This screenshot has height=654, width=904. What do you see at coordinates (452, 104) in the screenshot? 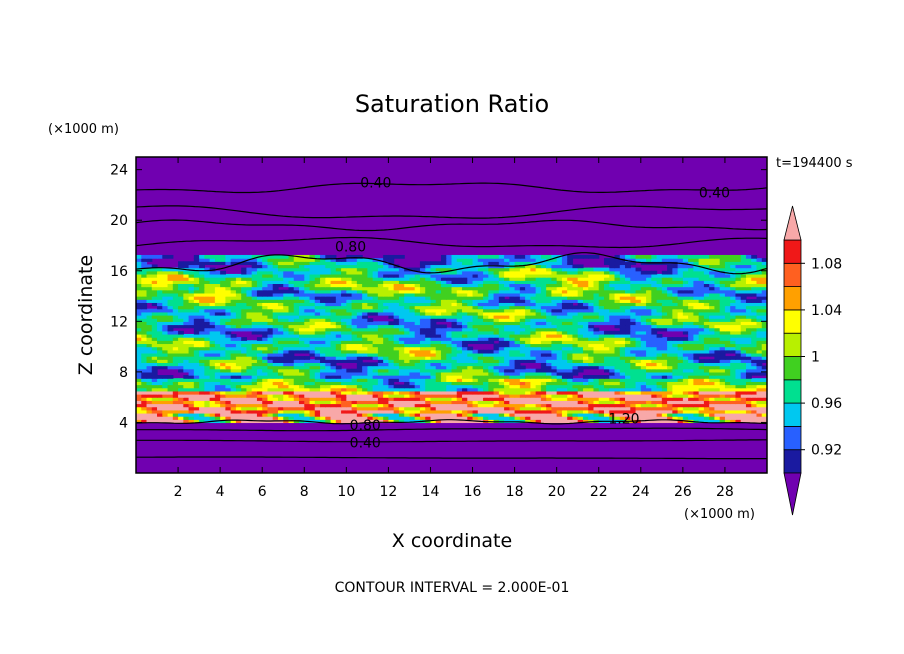
I see `chart-title: Saturation Ratio` at bounding box center [452, 104].